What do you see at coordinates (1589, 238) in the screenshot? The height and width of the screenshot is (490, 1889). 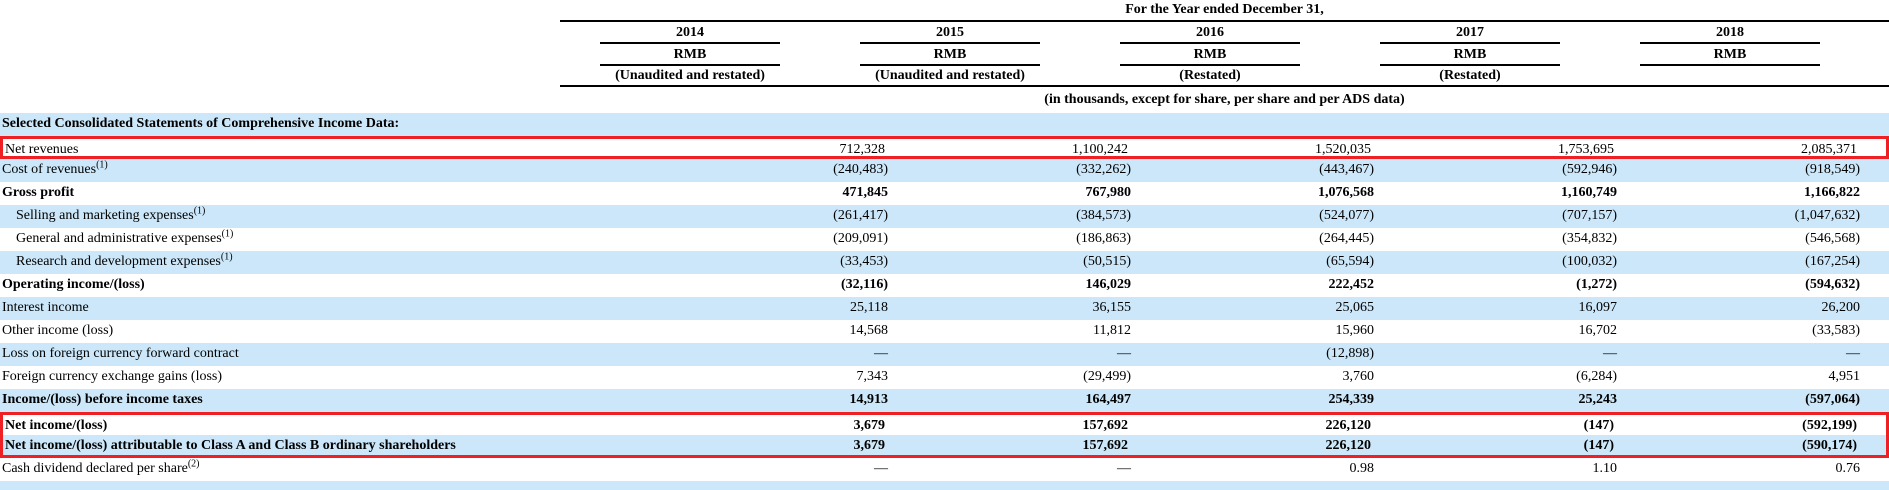 I see `cell-value: (354,832)` at bounding box center [1589, 238].